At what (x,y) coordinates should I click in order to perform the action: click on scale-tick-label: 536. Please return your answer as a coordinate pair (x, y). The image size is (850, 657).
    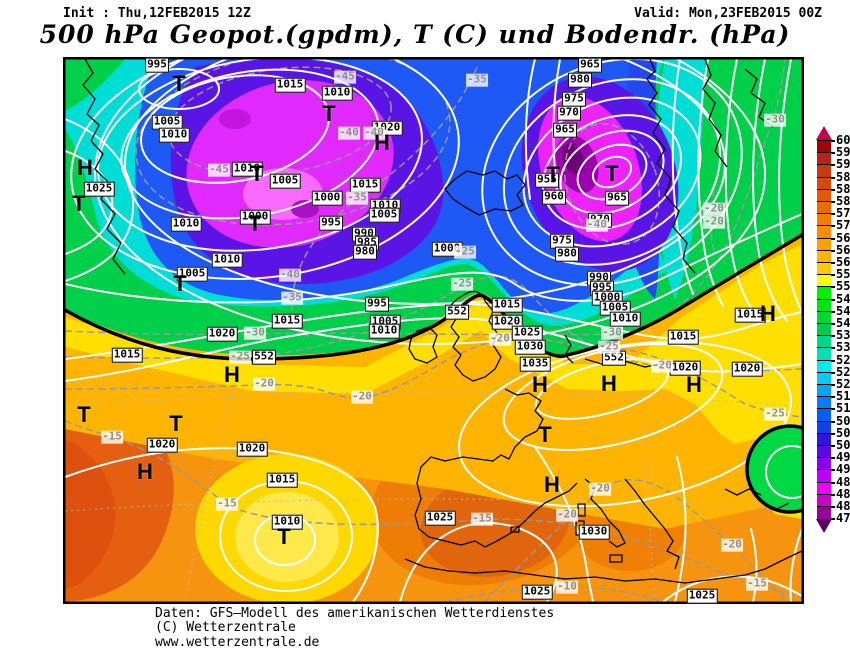
    Looking at the image, I should click on (843, 335).